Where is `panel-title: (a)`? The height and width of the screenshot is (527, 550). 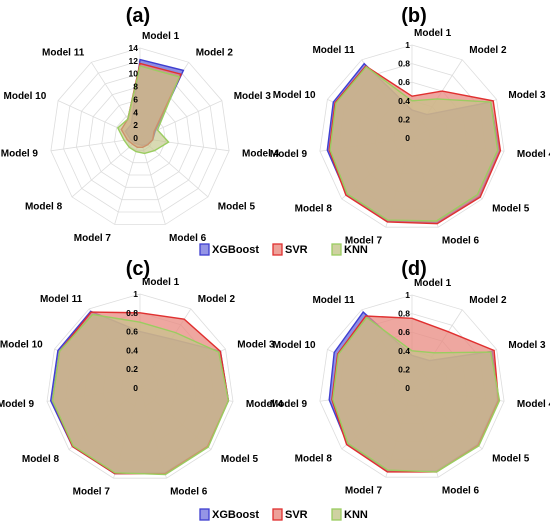 panel-title: (a) is located at coordinates (138, 16).